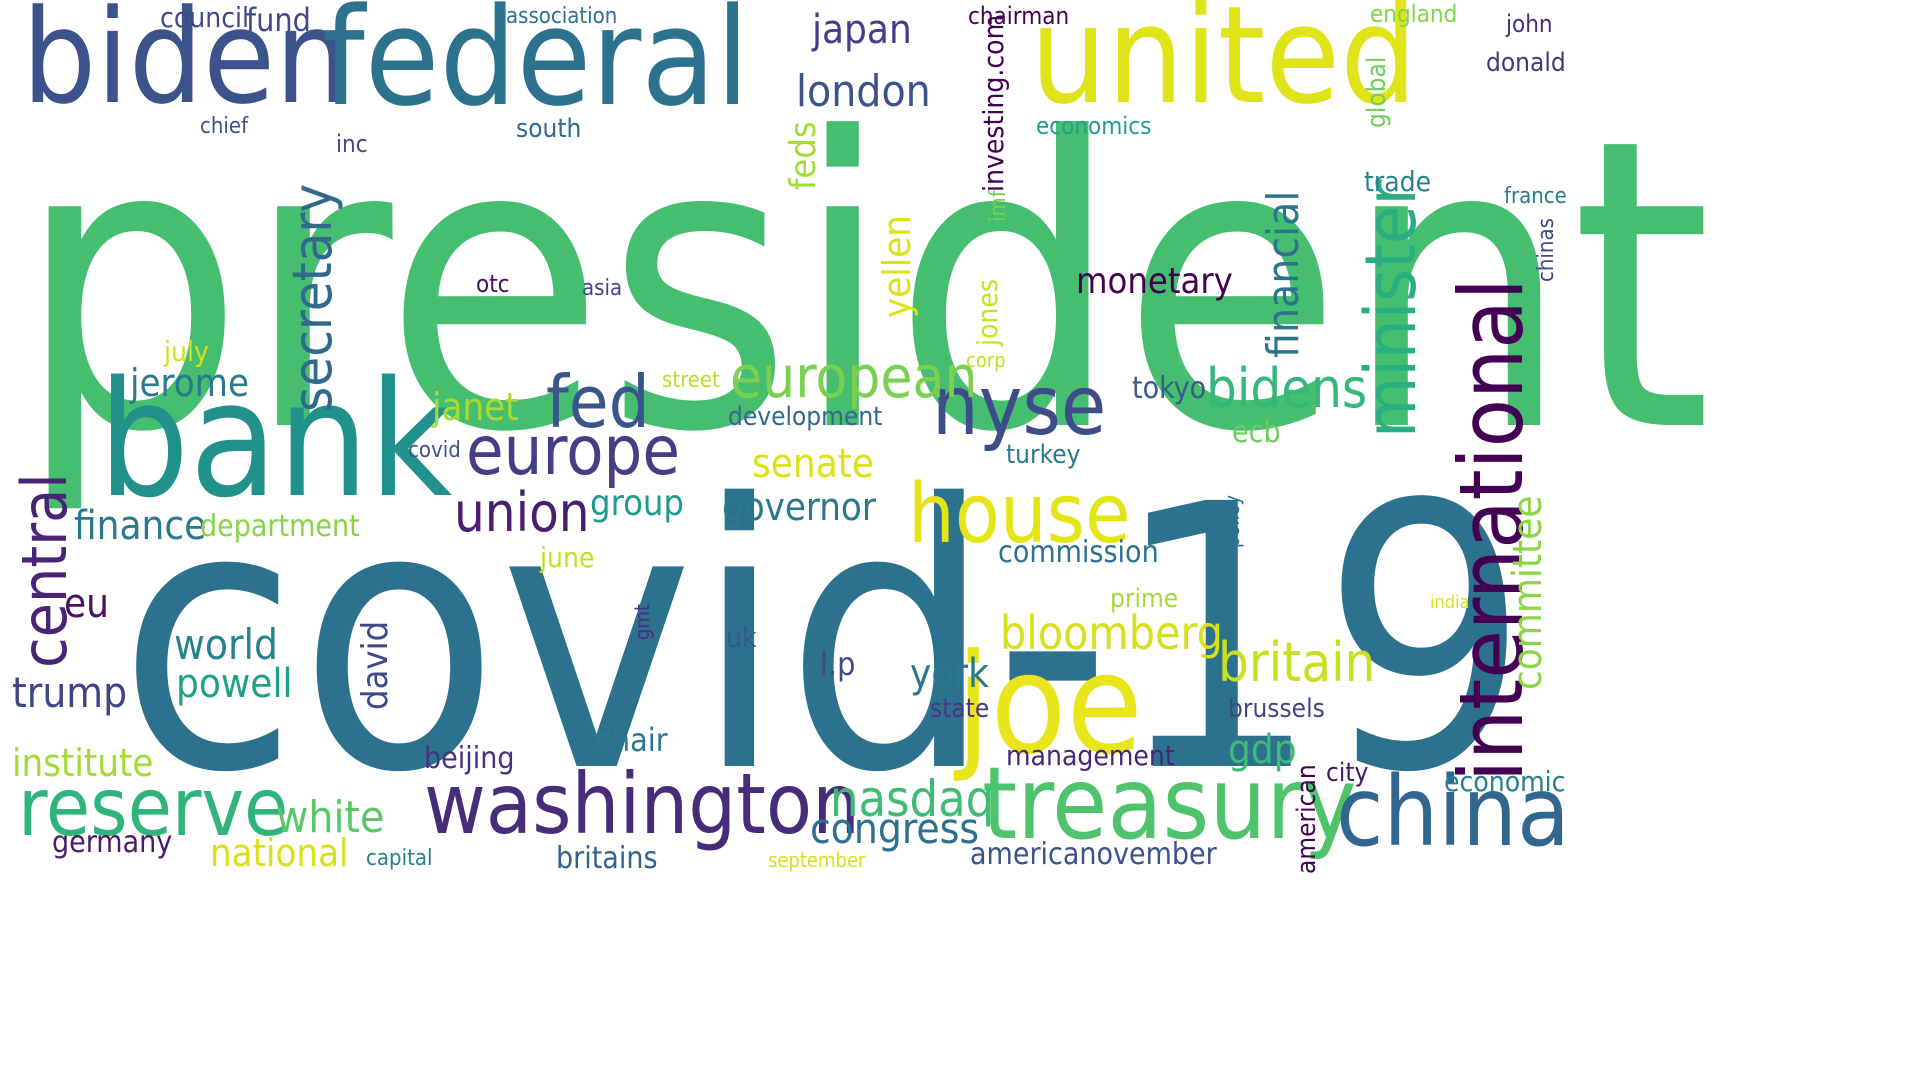 Image resolution: width=1920 pixels, height=1080 pixels. What do you see at coordinates (186, 66) in the screenshot?
I see `word-biden: biden` at bounding box center [186, 66].